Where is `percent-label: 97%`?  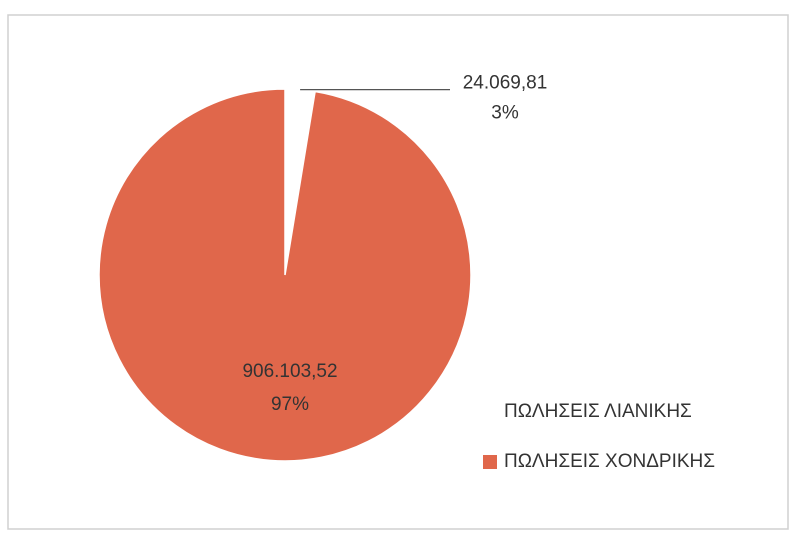 percent-label: 97% is located at coordinates (290, 404).